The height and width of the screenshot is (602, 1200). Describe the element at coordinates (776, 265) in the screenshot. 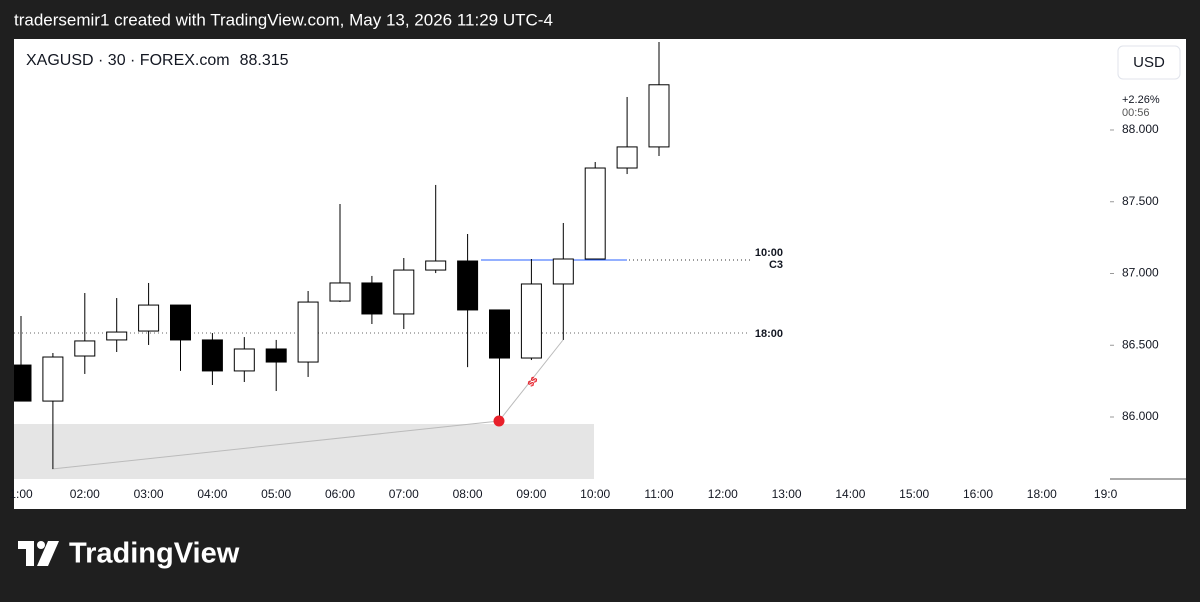

I see `annotation: C3` at that location.